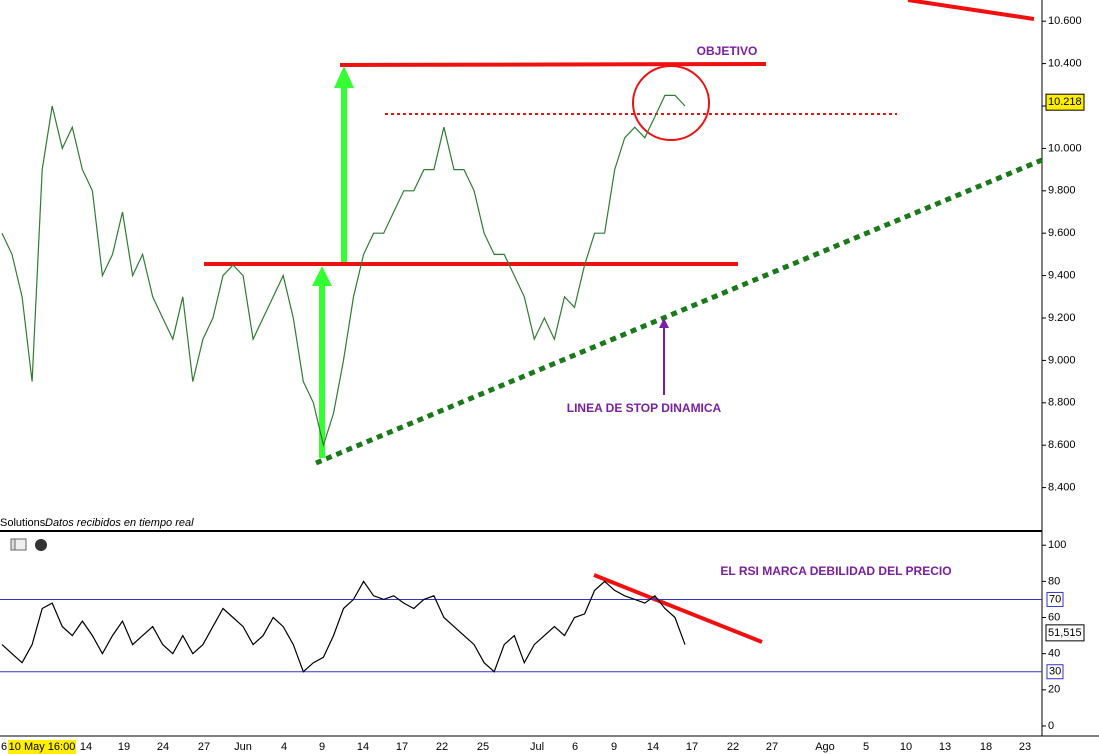  What do you see at coordinates (1054, 654) in the screenshot?
I see `y-tick-label: 40` at bounding box center [1054, 654].